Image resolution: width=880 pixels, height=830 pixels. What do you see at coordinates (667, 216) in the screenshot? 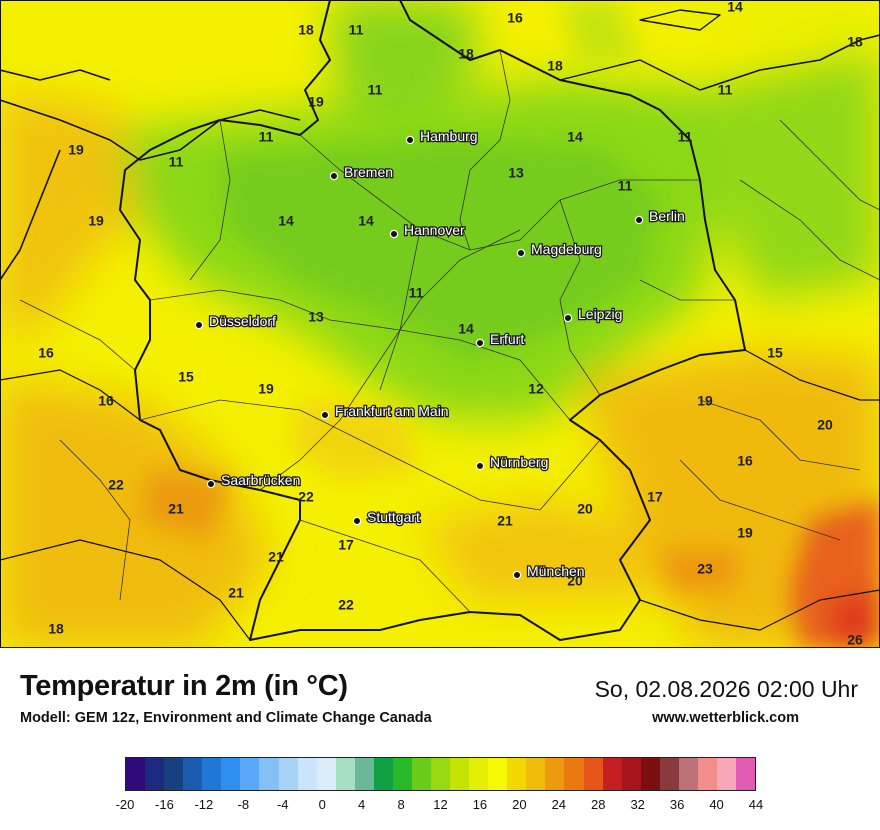
I see `city-label: Berlin` at bounding box center [667, 216].